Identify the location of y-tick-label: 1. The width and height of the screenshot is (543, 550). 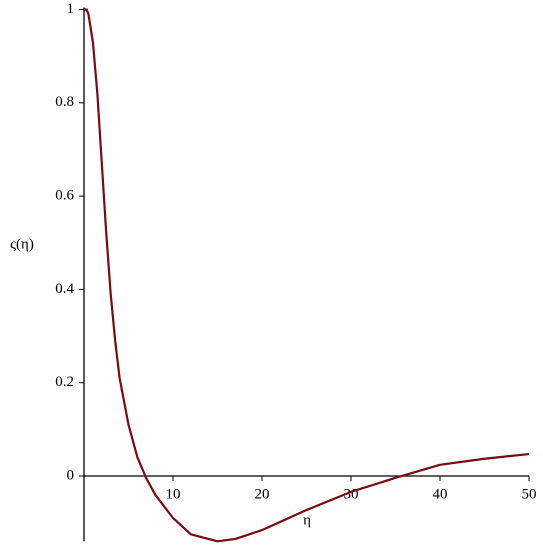
(71, 9).